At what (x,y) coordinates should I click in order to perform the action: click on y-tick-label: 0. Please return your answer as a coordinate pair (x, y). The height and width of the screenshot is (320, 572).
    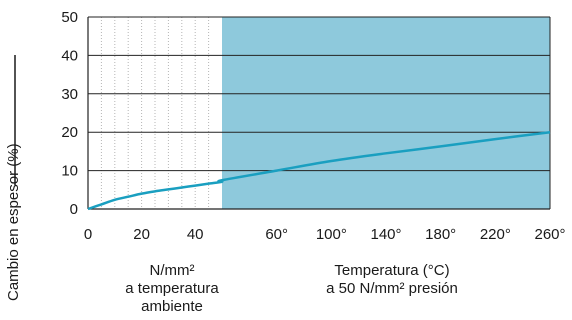
    Looking at the image, I should click on (74, 209).